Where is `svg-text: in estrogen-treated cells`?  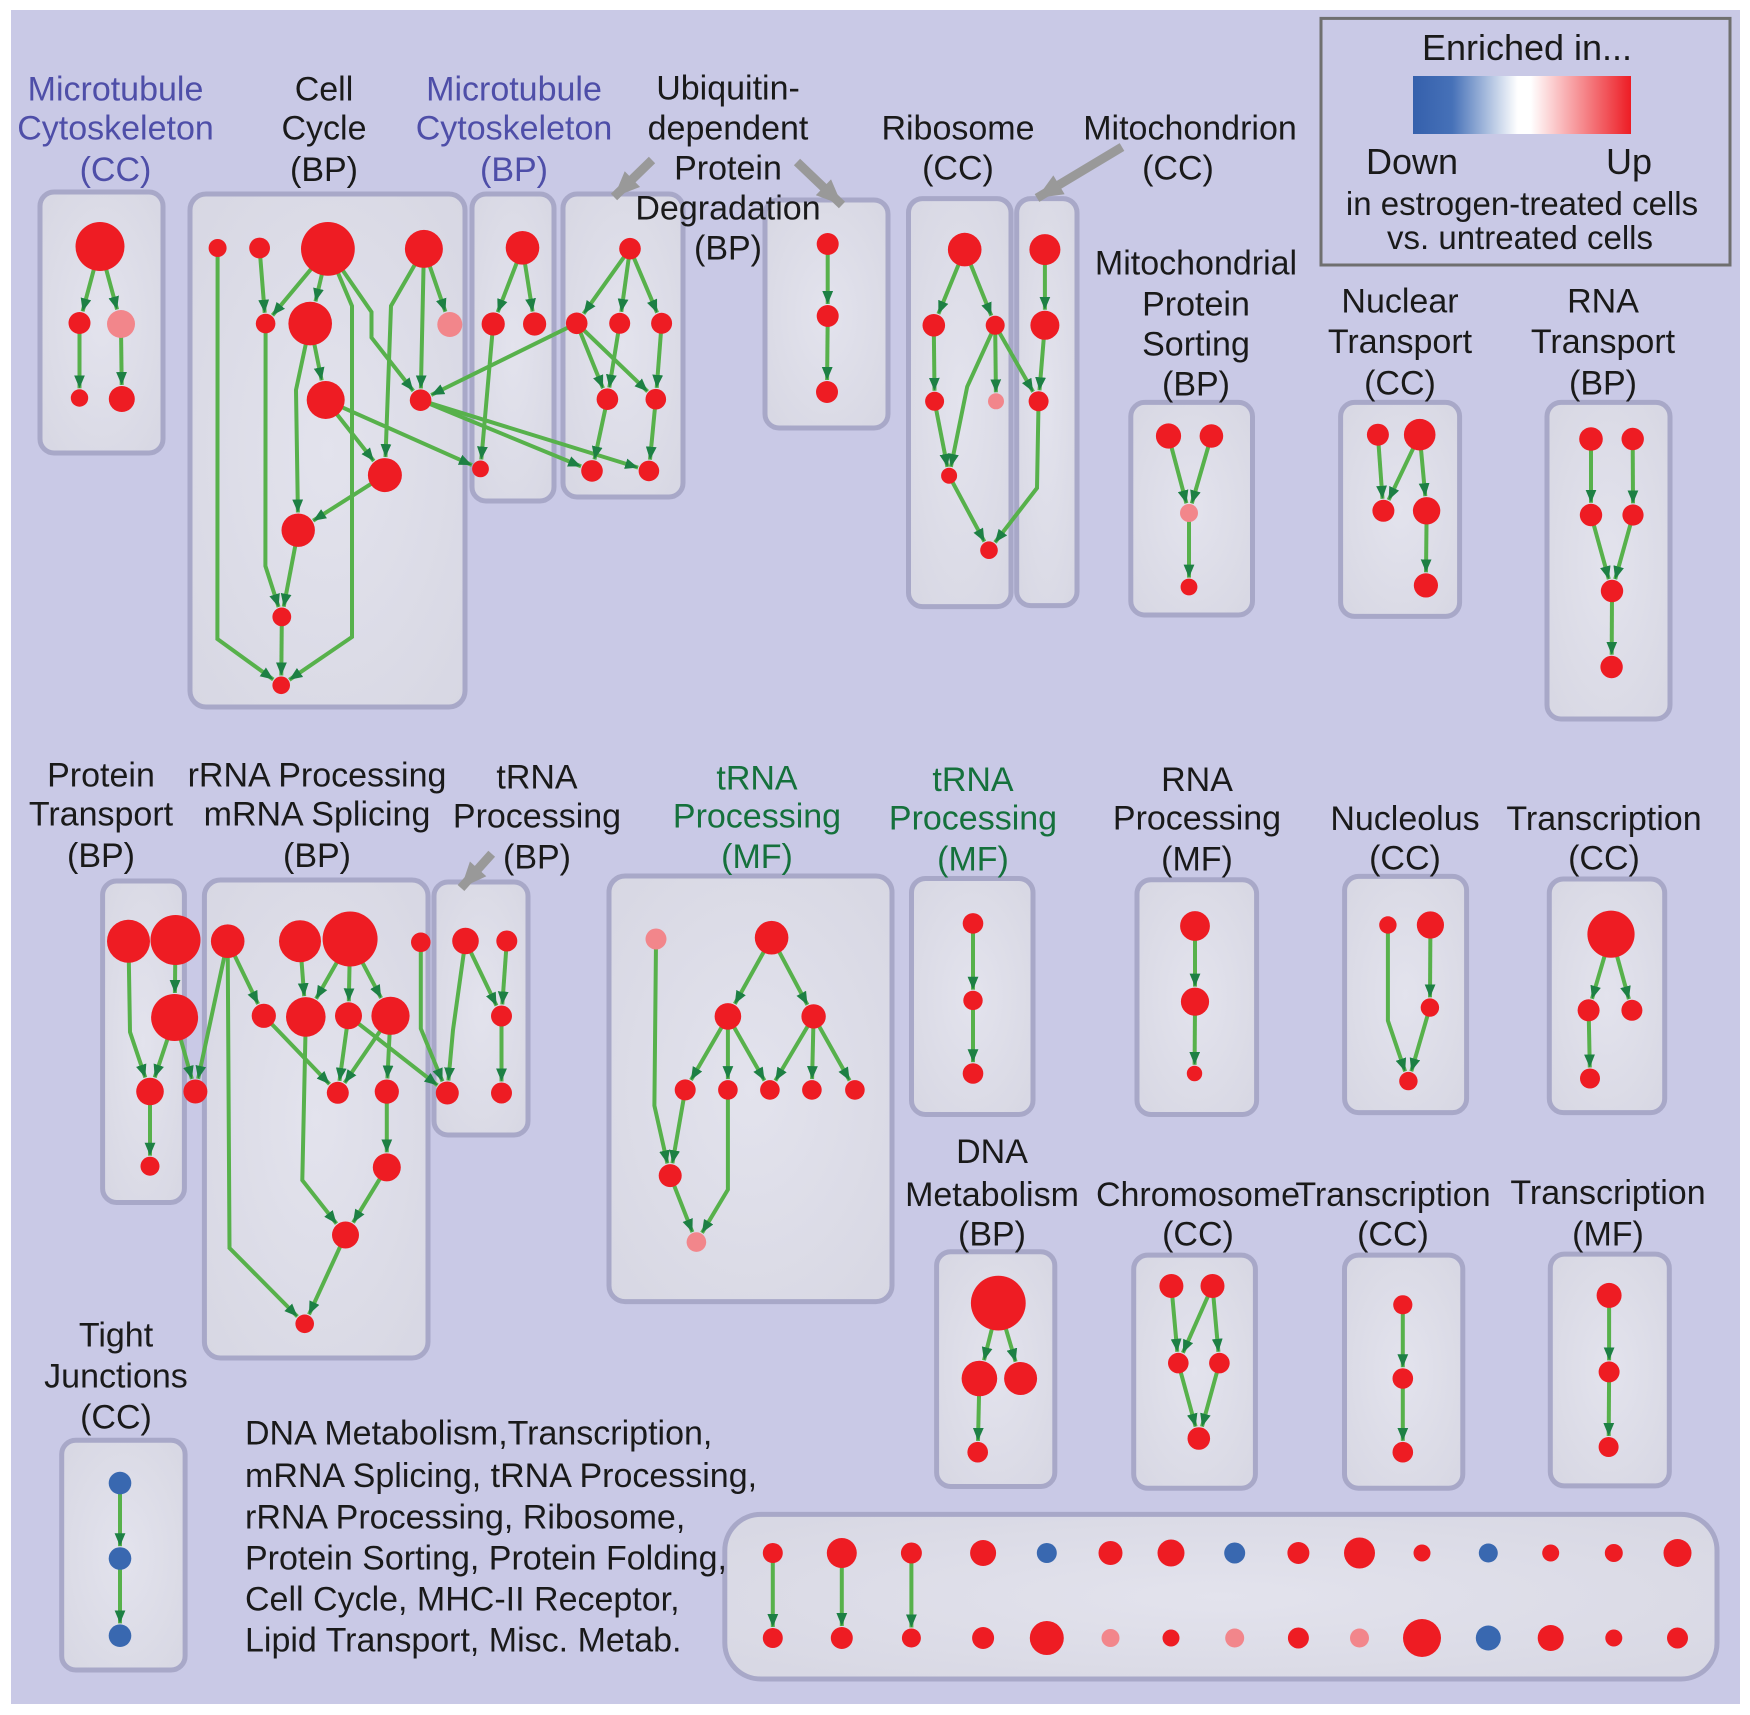
svg-text: in estrogen-treated cells is located at coordinates (1522, 203).